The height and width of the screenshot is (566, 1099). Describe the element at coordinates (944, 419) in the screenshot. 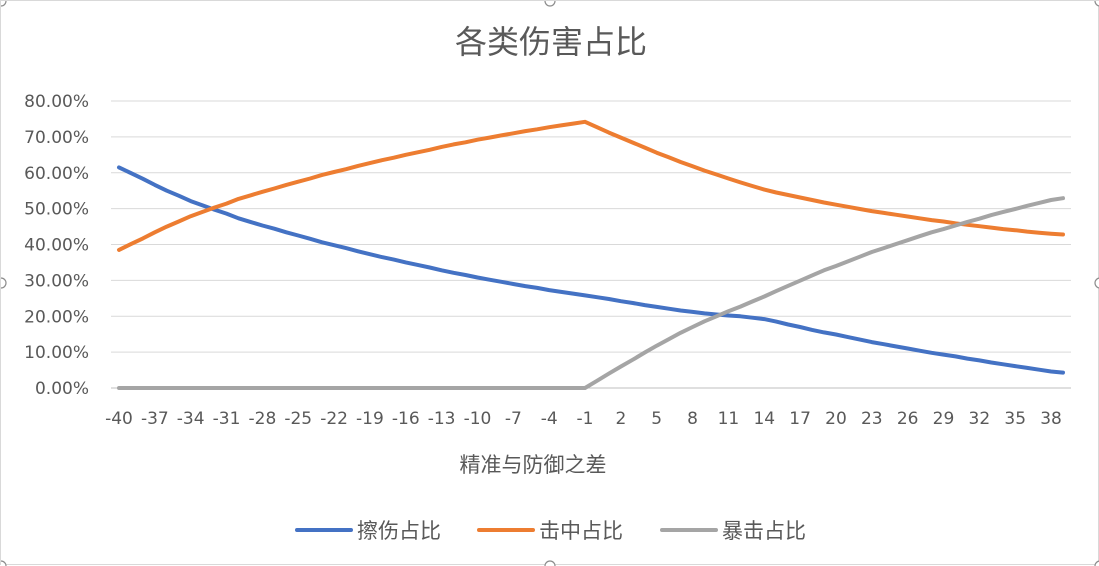

I see `x-tick-label: 29` at that location.